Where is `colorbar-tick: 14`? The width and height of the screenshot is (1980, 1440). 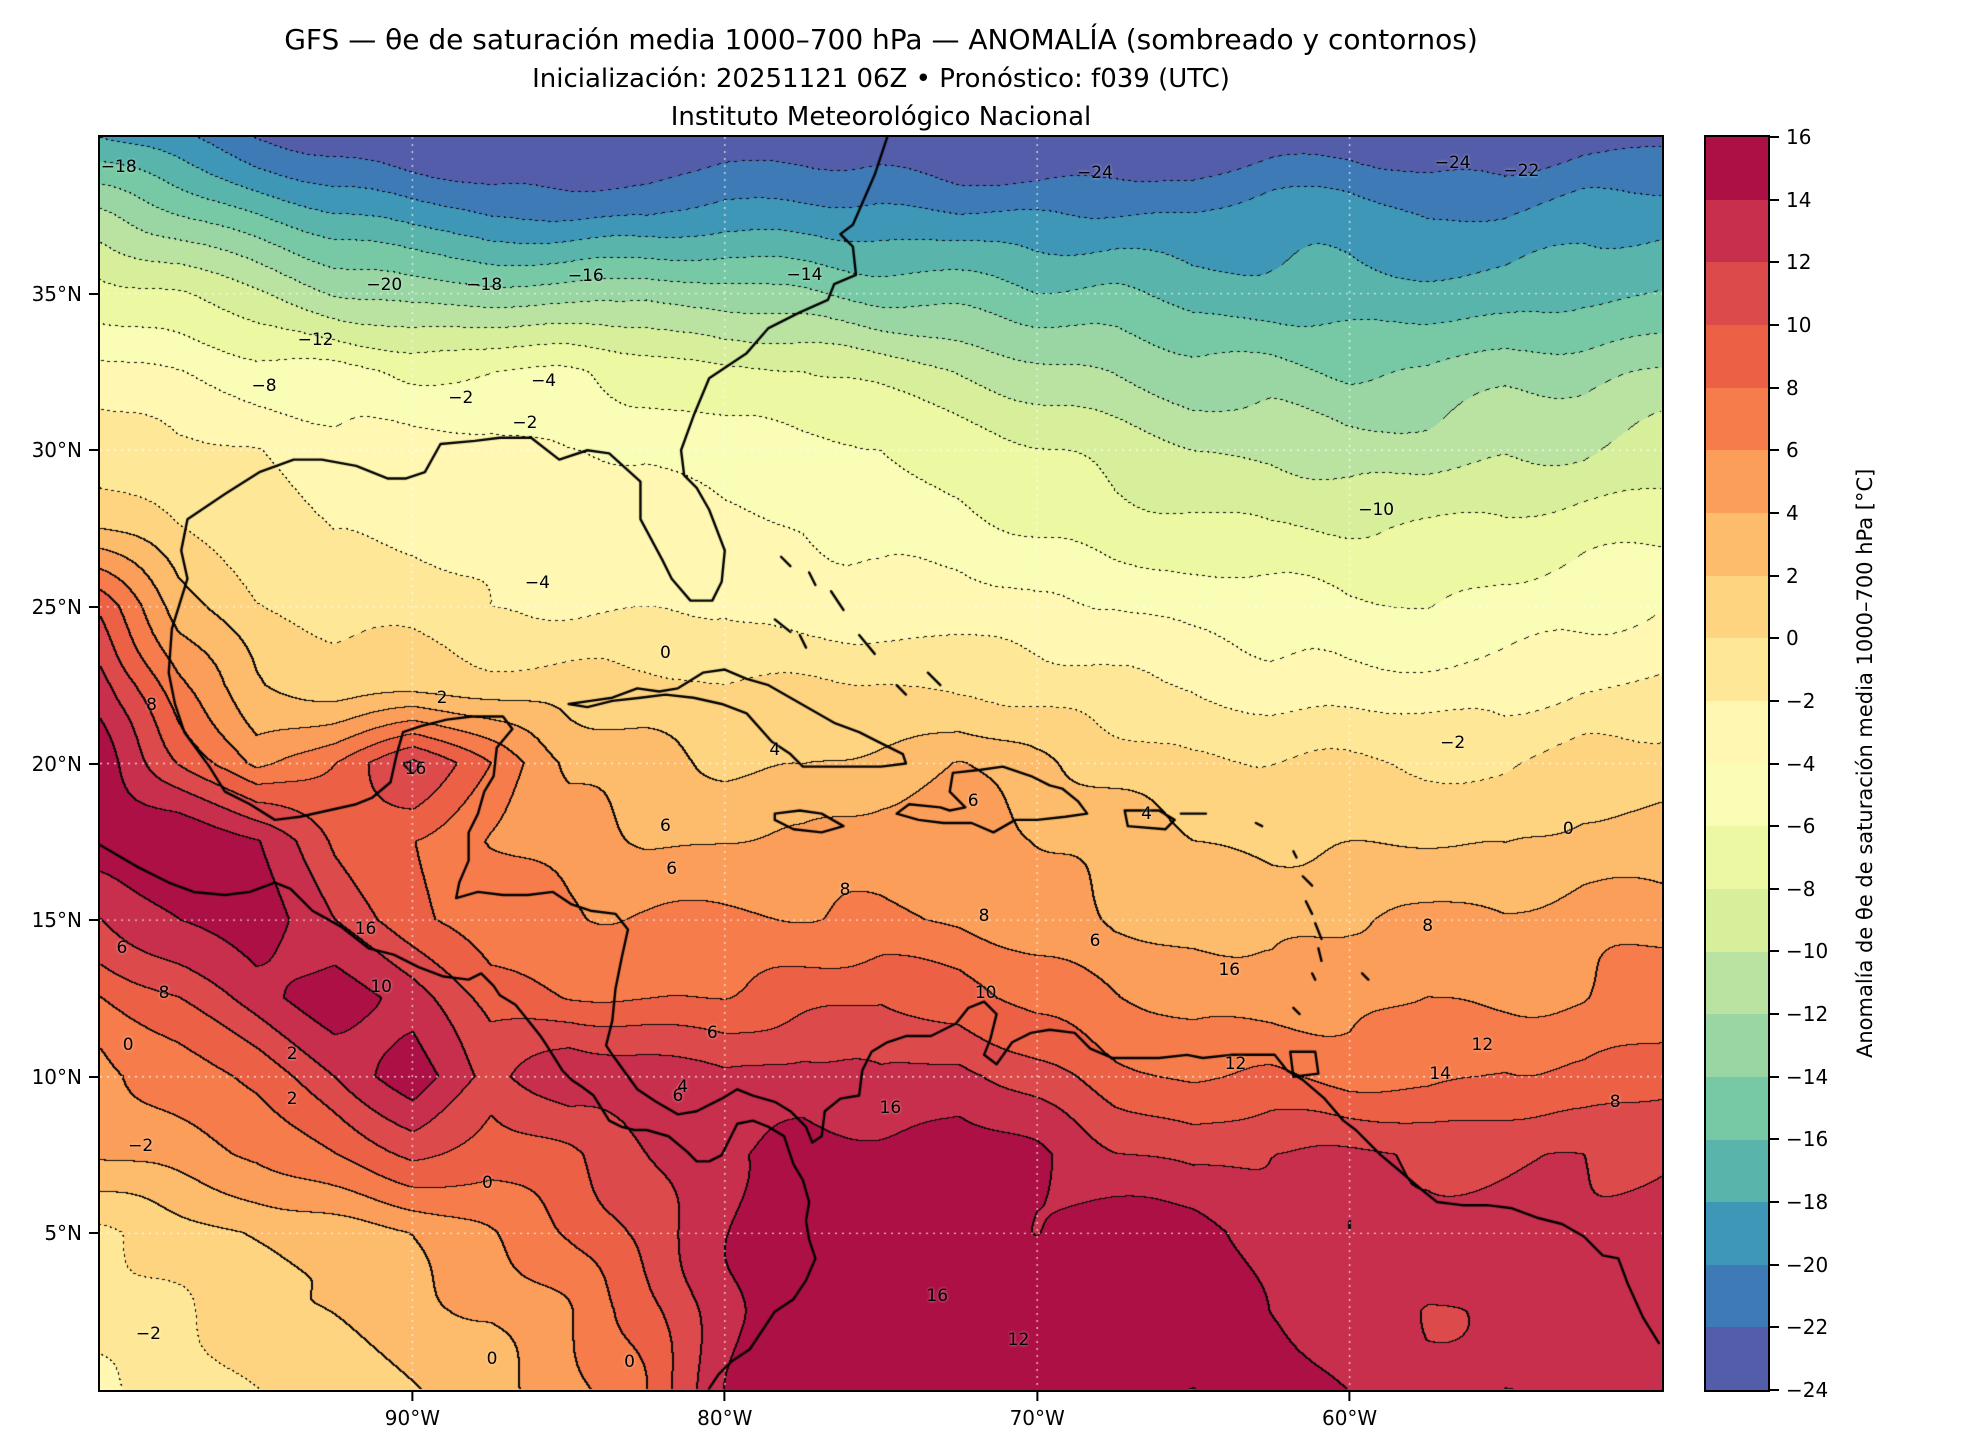
colorbar-tick: 14 is located at coordinates (1790, 200).